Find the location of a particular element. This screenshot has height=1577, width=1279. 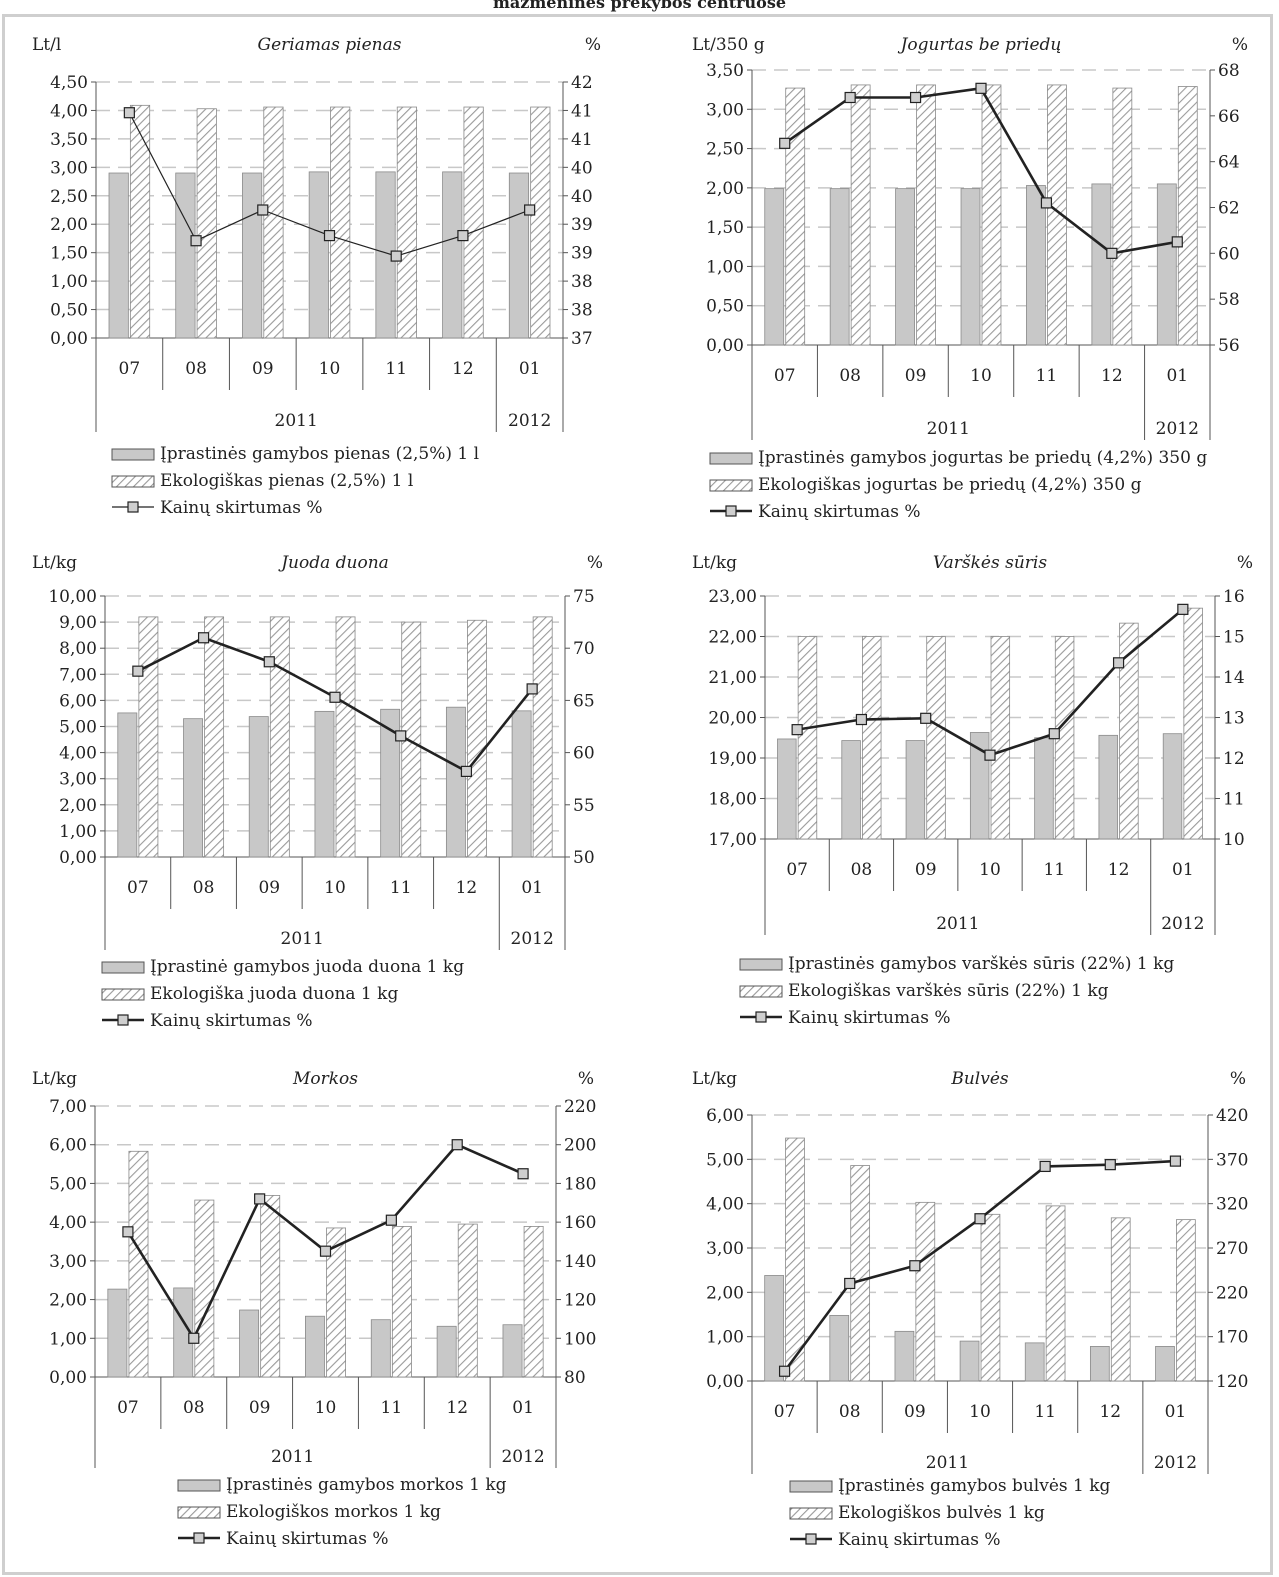

y2-tick-label: 66 is located at coordinates (1229, 117).